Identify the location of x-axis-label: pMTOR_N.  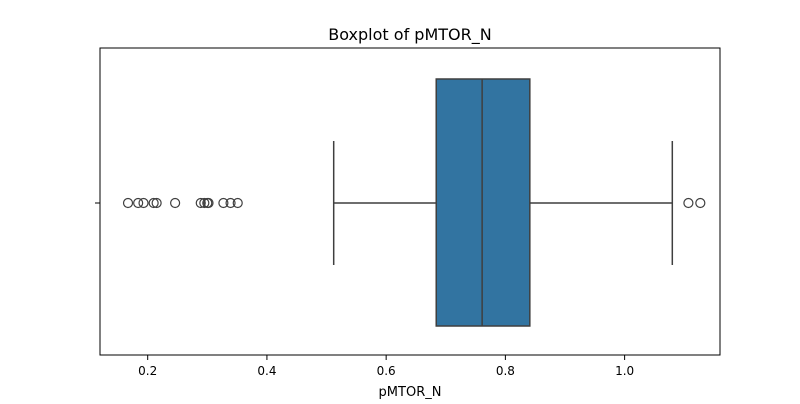
(410, 392).